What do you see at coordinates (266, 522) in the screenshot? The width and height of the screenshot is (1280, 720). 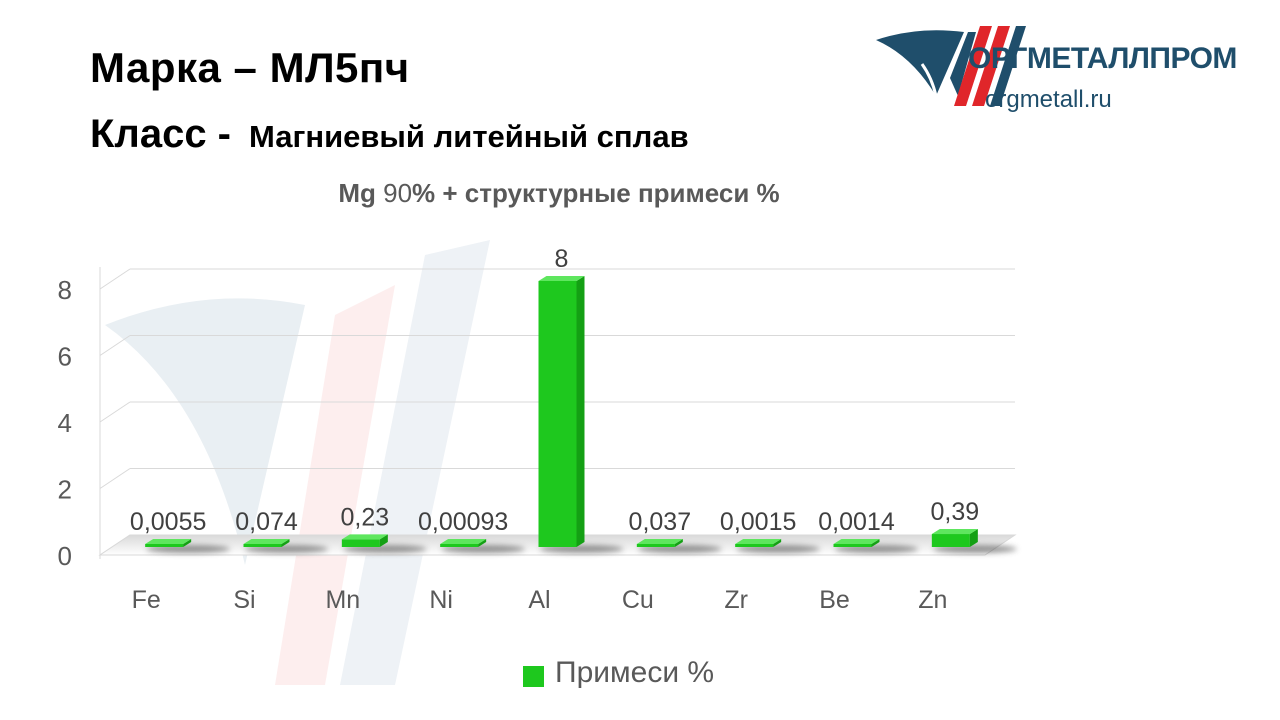 I see `data-label: 0,074` at bounding box center [266, 522].